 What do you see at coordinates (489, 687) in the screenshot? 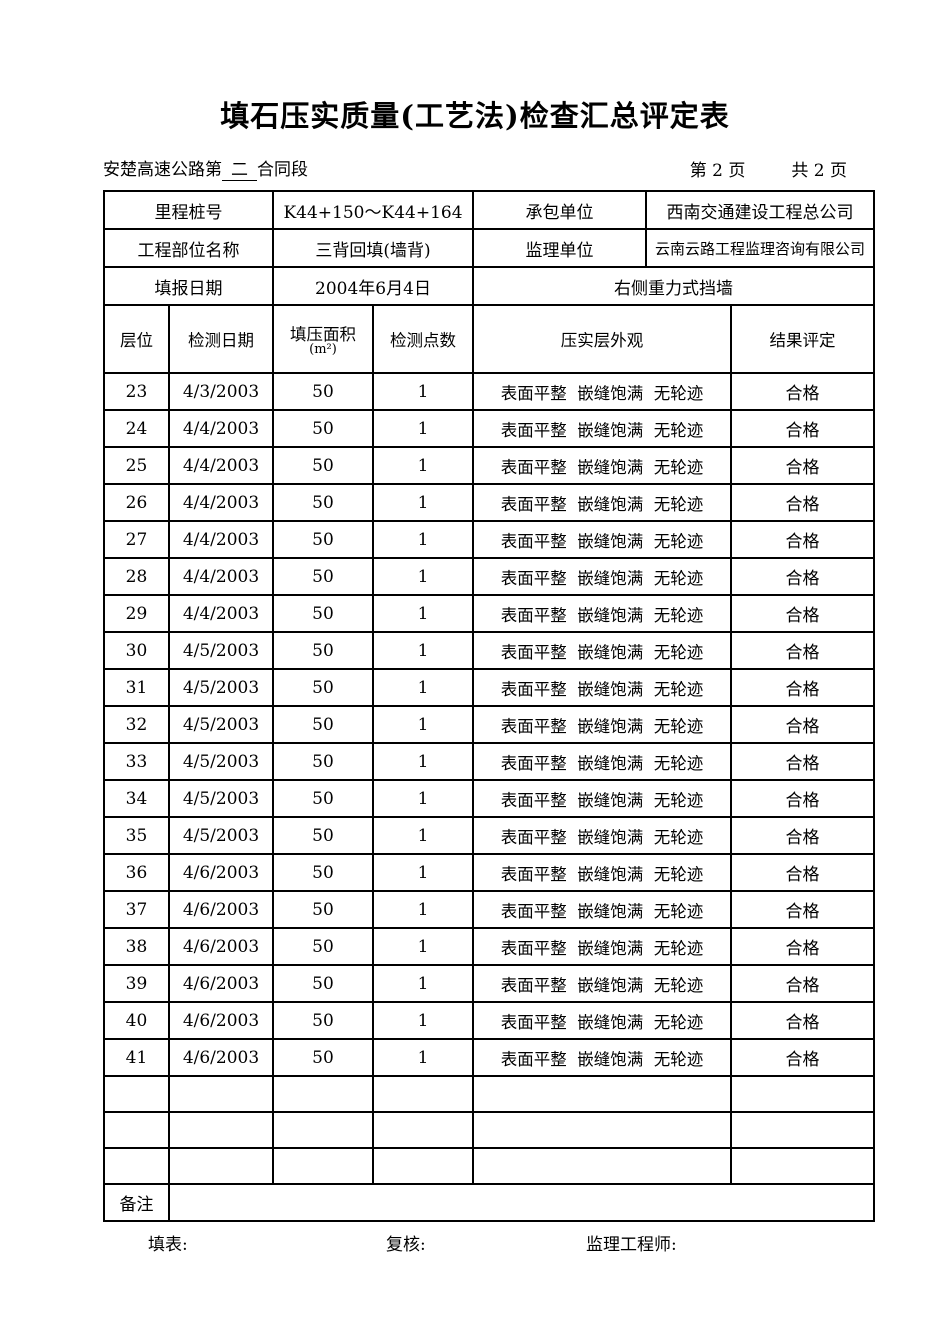
I see `table-row: 31 4/5/2003 50 1 表面平整 嵌缝饱满 无轮迹 合格` at bounding box center [489, 687].